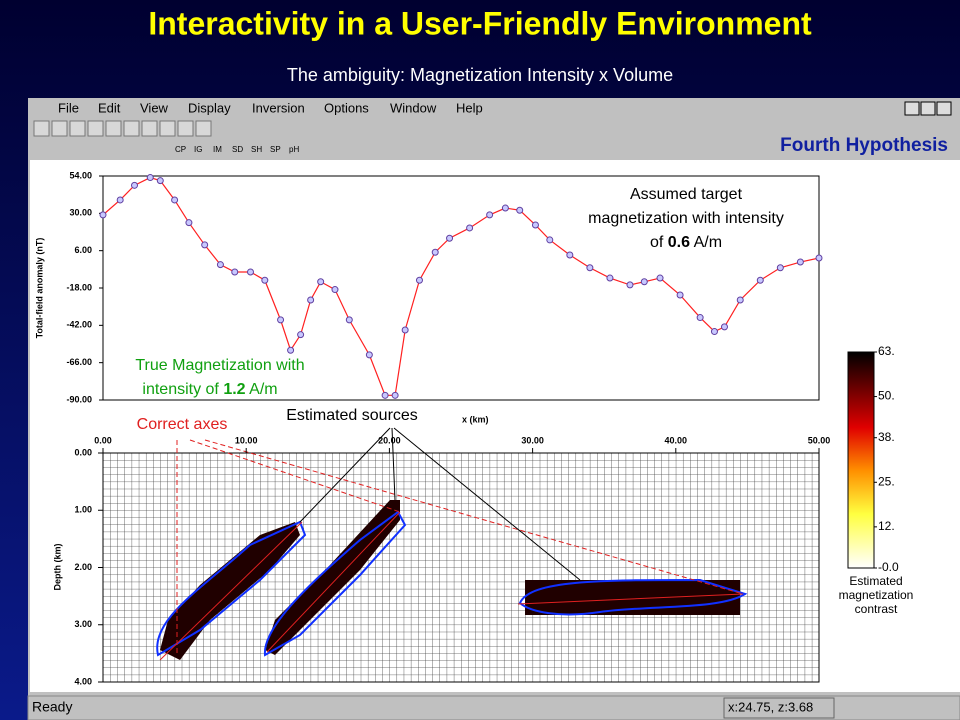 The image size is (960, 720). What do you see at coordinates (57, 566) in the screenshot?
I see `depth-label: Depth (km)` at bounding box center [57, 566].